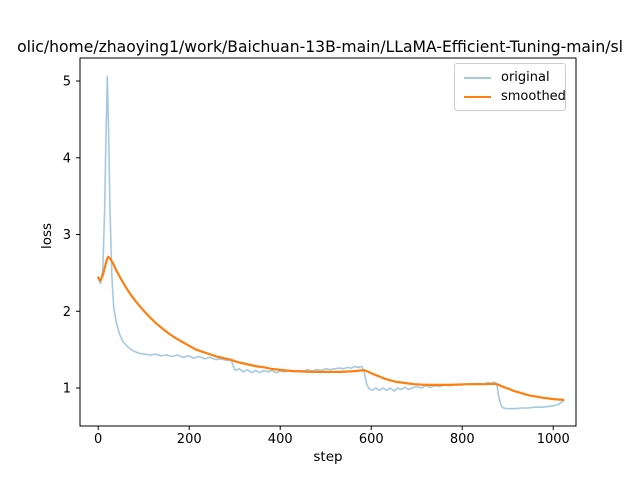  Describe the element at coordinates (280, 439) in the screenshot. I see `x-tick-label: 400` at that location.